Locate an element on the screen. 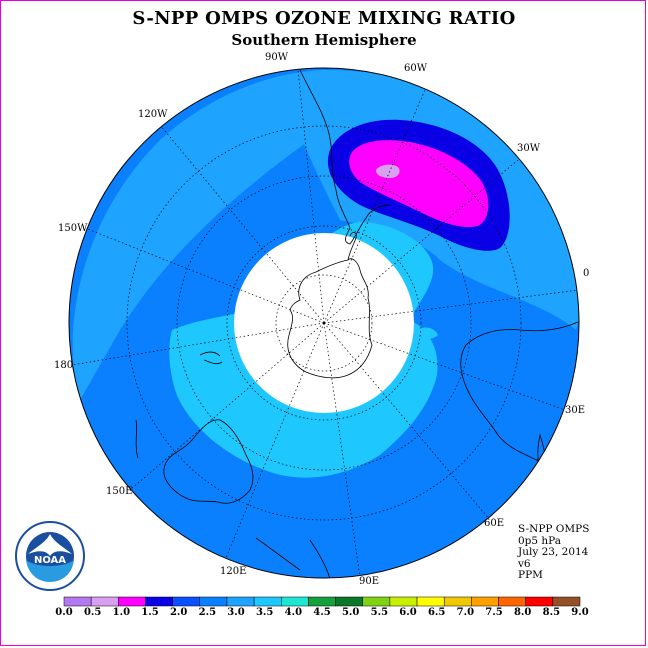  colorbar-tick: 5.5 is located at coordinates (379, 612).